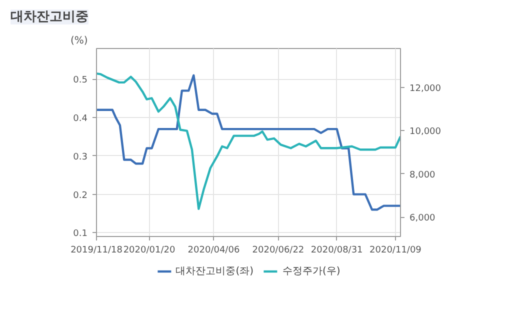 The image size is (511, 321). I want to click on y-tick-label: 0.5, so click(80, 81).